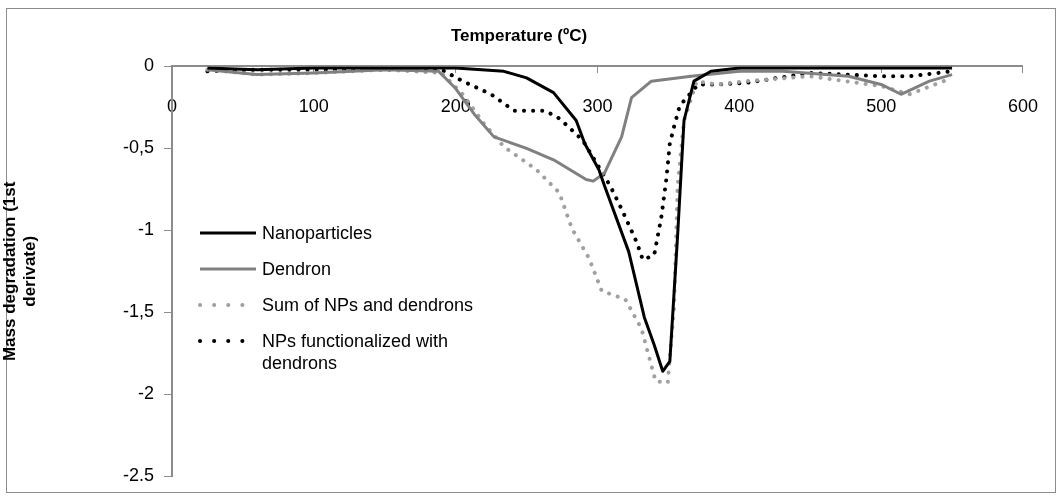  What do you see at coordinates (297, 269) in the screenshot?
I see `legend-label: Dendron` at bounding box center [297, 269].